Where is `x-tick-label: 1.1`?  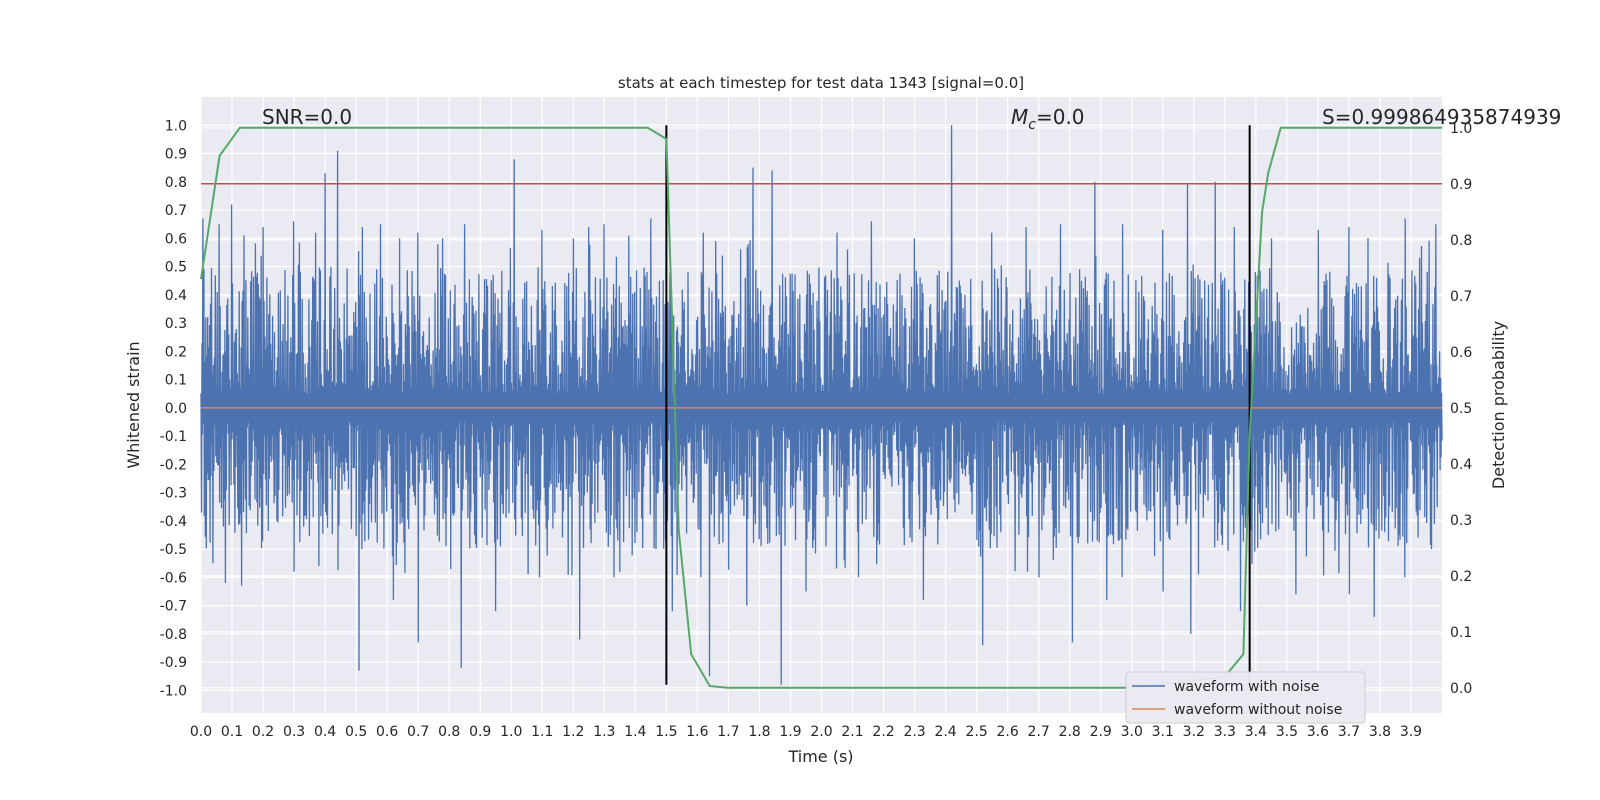
x-tick-label: 1.1 is located at coordinates (542, 732).